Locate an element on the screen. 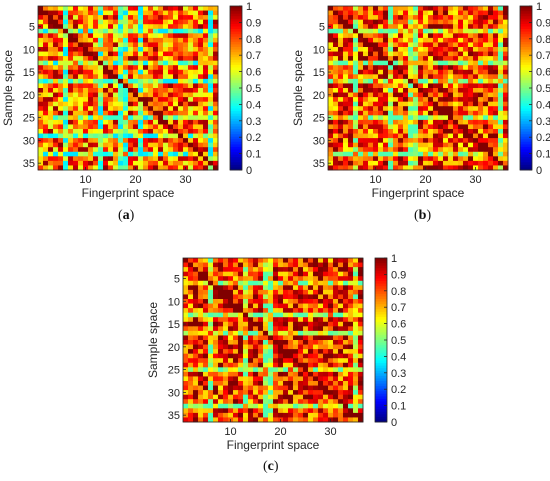 The image size is (550, 481). y-axis-label: Sample space is located at coordinates (8, 88).